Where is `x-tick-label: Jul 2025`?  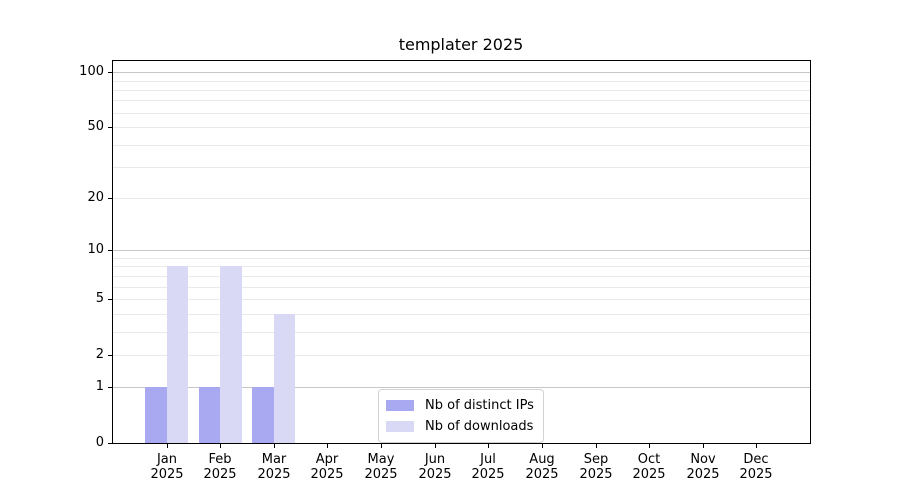
x-tick-label: Jul 2025 is located at coordinates (488, 467).